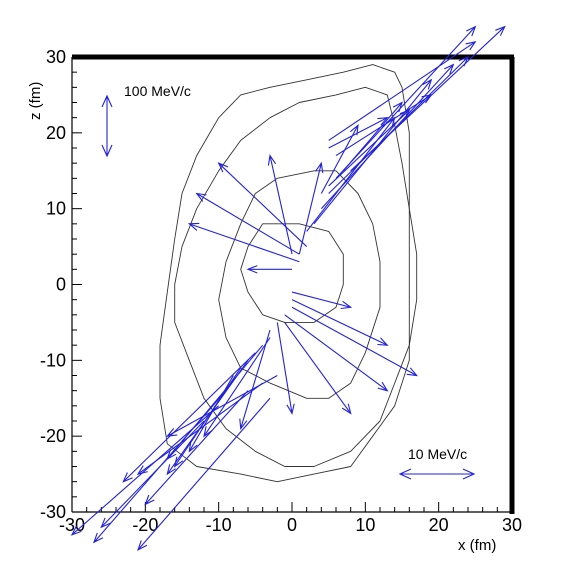 The image size is (568, 568). I want to click on contour-inner, so click(292, 273).